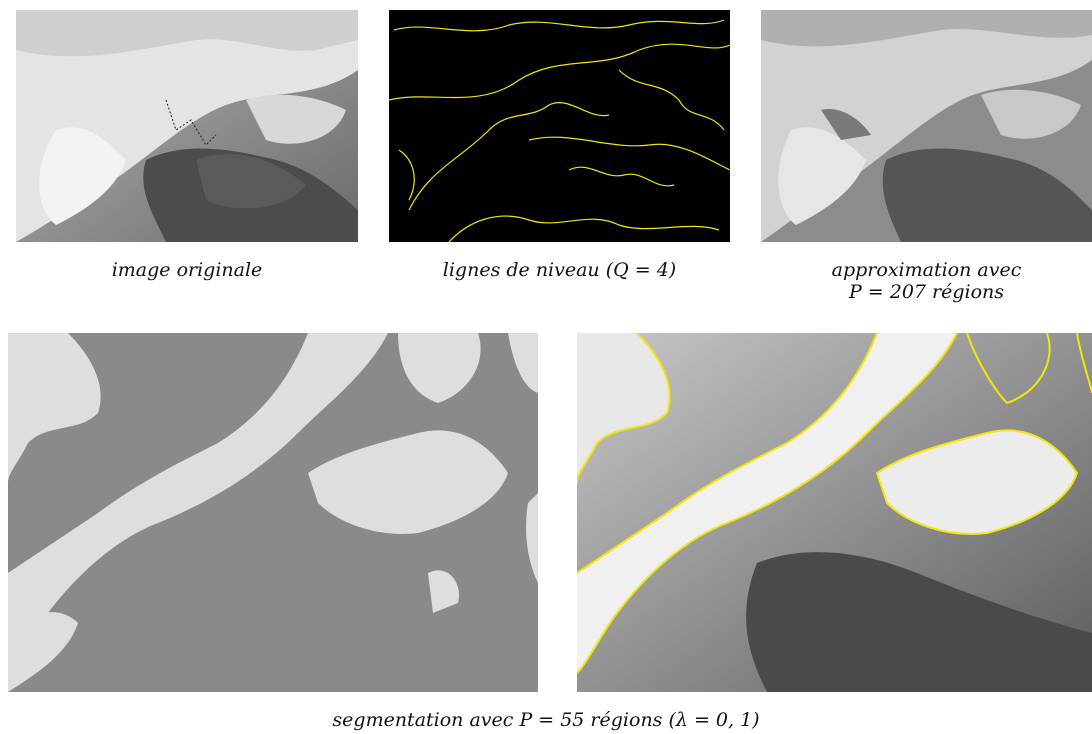  I want to click on caption-line: lignes de niveau (Q = 4), so click(559, 270).